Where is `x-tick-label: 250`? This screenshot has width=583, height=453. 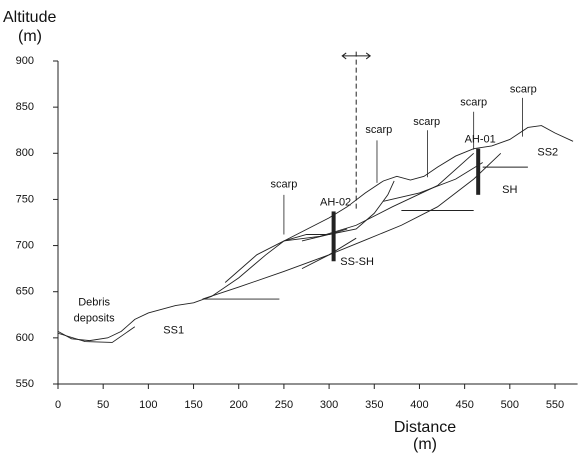 x-tick-label: 250 is located at coordinates (284, 405).